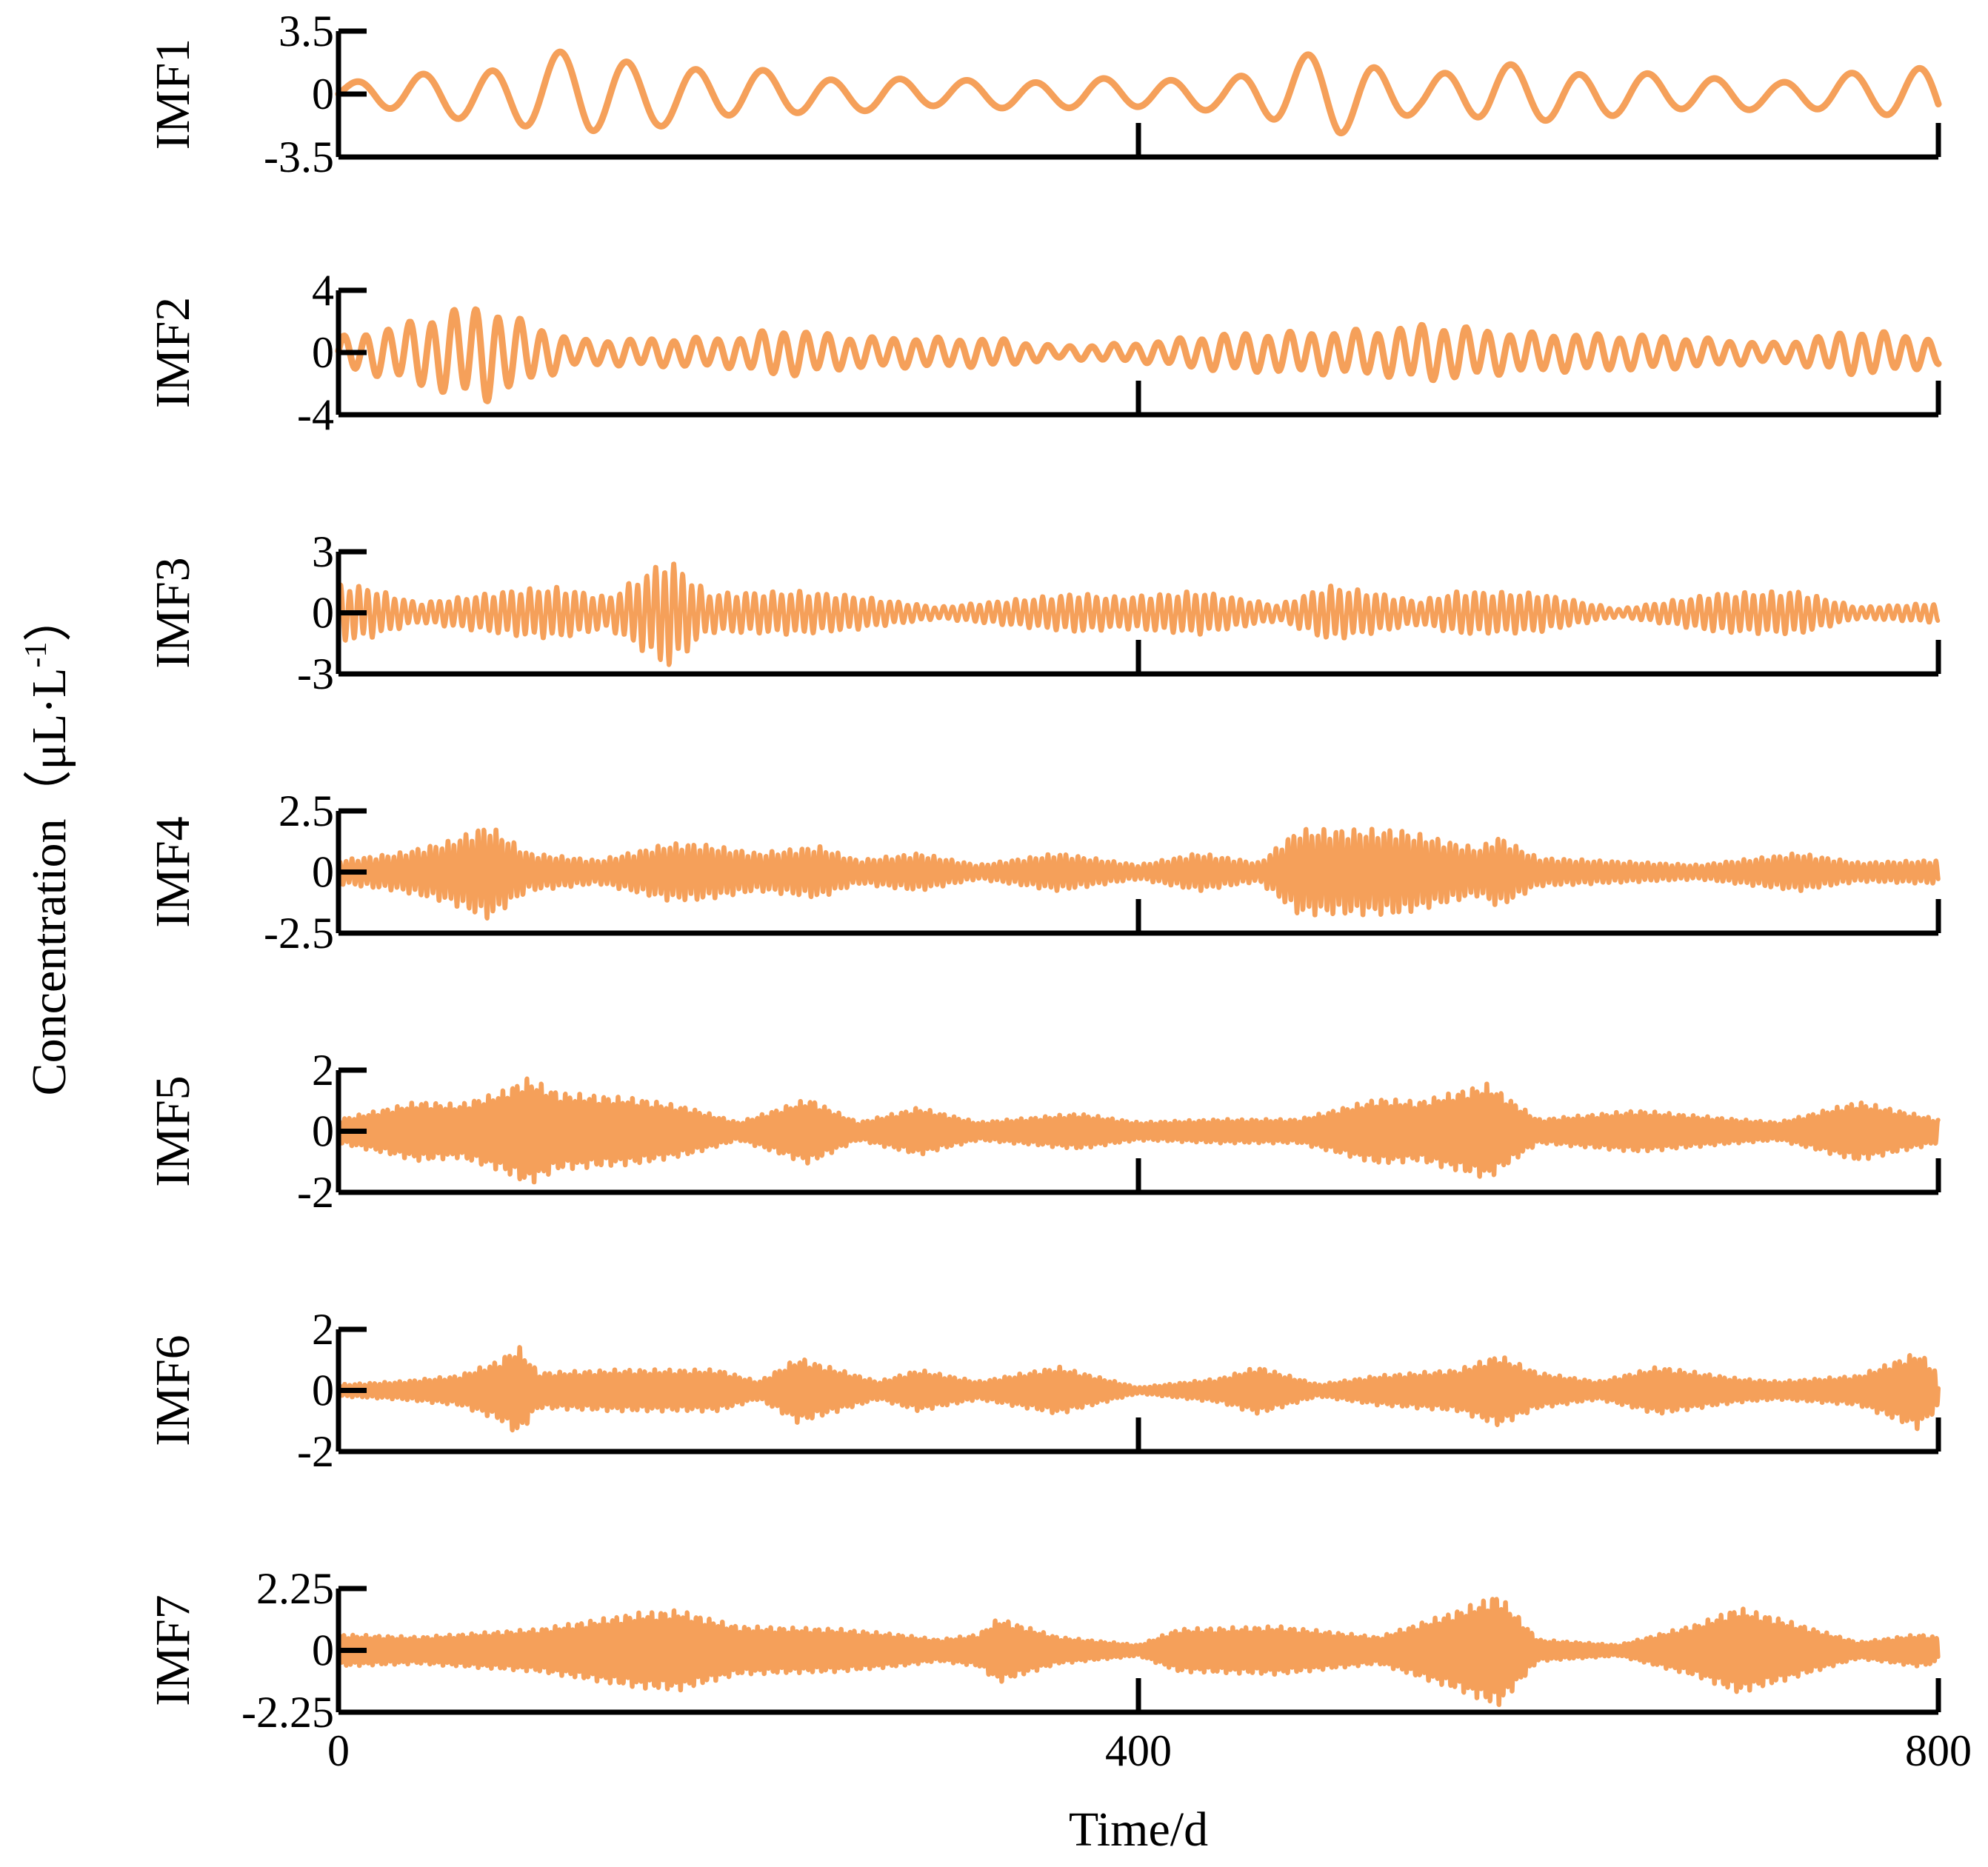 This screenshot has width=1988, height=1867. Describe the element at coordinates (1138, 614) in the screenshot. I see `imf3-series-line` at that location.